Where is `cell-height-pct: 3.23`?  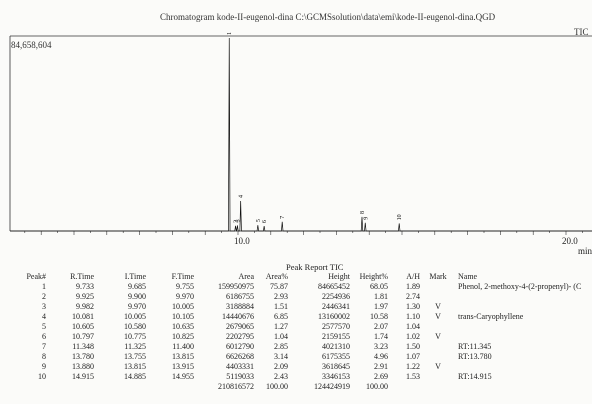
cell-height-pct: 3.23 is located at coordinates (381, 346).